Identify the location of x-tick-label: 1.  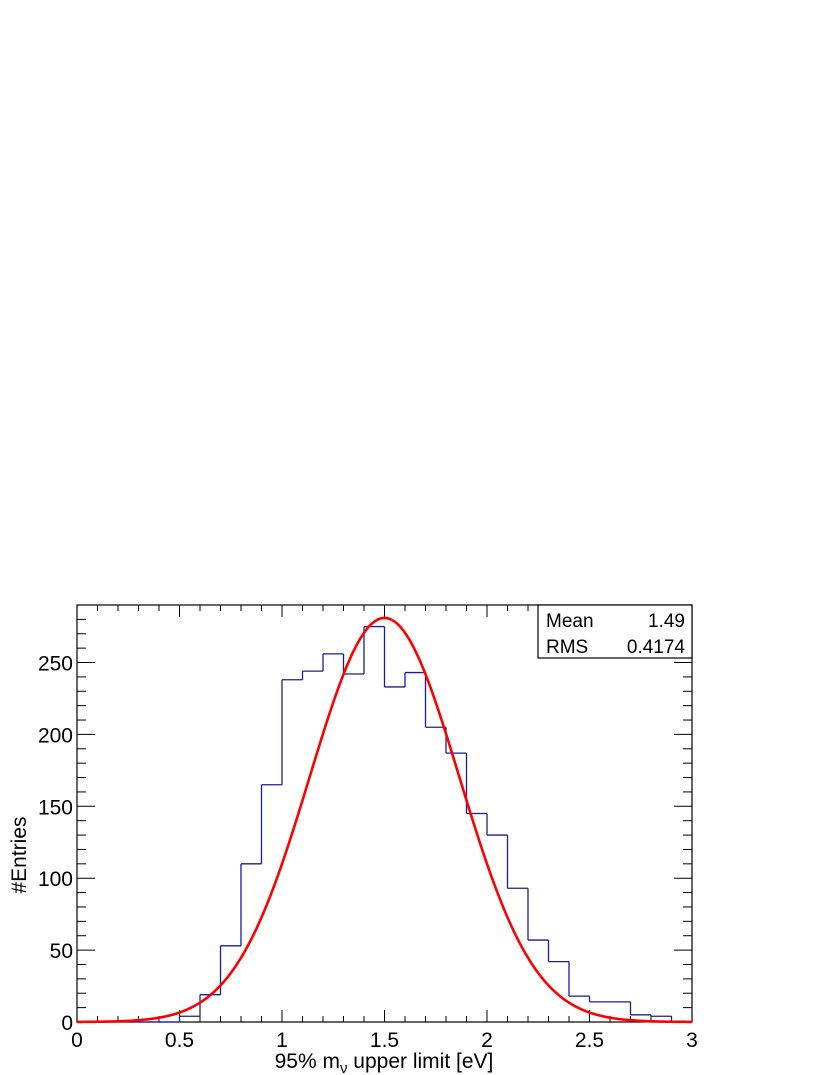
(282, 1040).